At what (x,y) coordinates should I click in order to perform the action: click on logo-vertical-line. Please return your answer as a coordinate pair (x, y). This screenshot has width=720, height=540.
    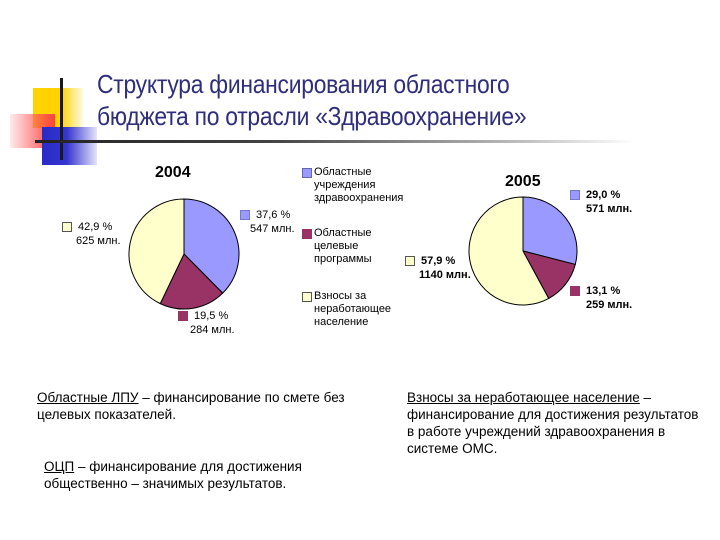
    Looking at the image, I should click on (61, 119).